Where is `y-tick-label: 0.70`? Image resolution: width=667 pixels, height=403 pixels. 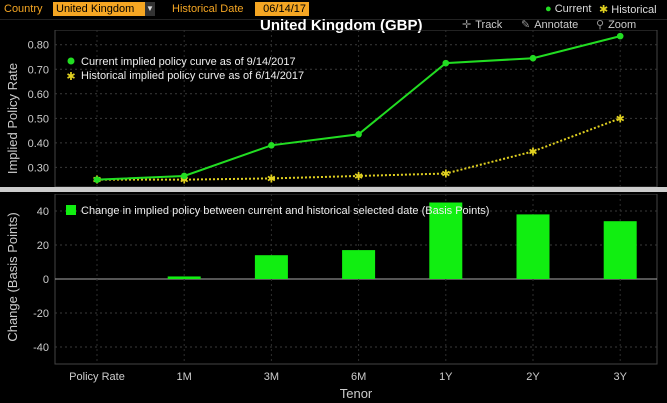 y-tick-label: 0.70 is located at coordinates (38, 70).